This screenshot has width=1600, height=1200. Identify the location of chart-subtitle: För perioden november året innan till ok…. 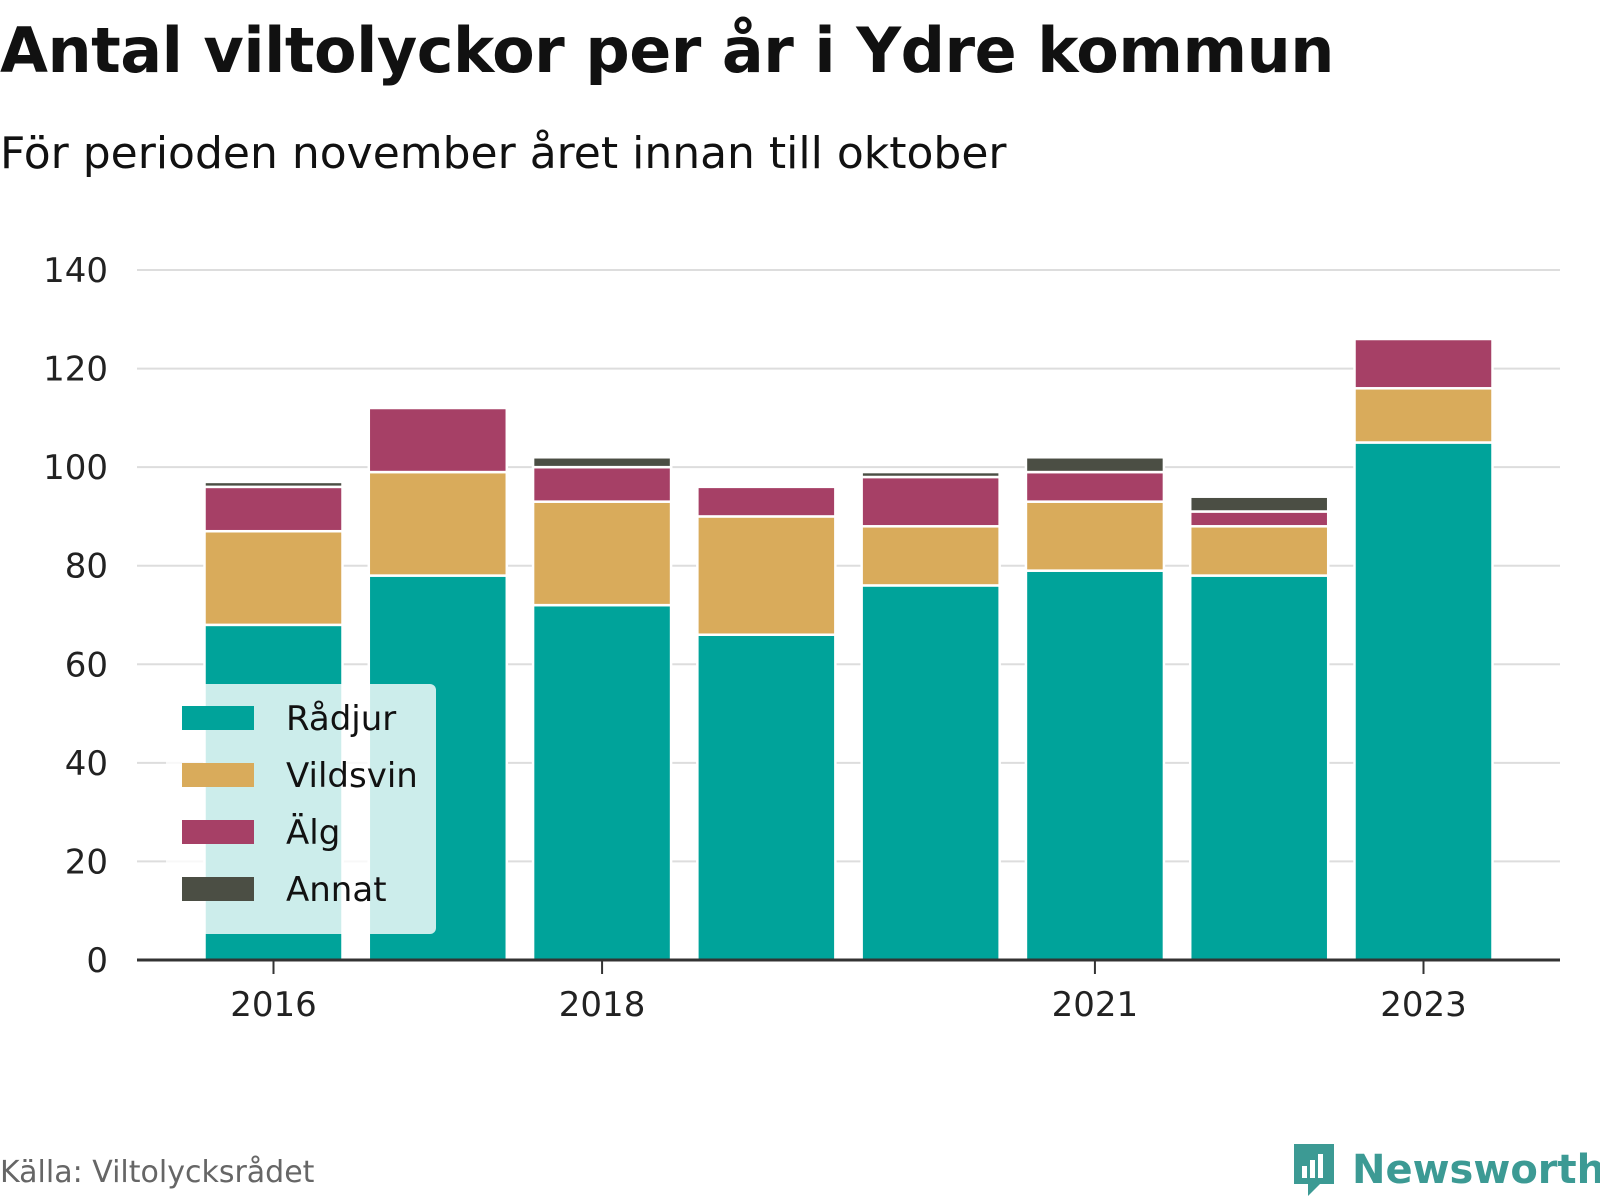
(503, 153).